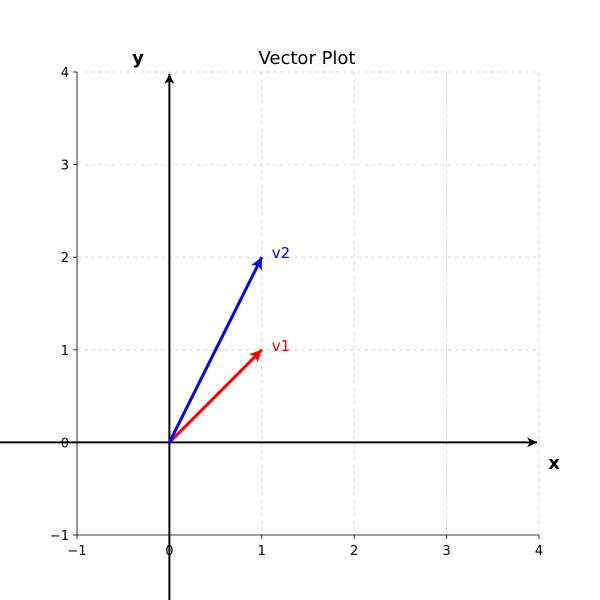 The image size is (600, 600). What do you see at coordinates (262, 551) in the screenshot?
I see `x-tick-label-2: 1` at bounding box center [262, 551].